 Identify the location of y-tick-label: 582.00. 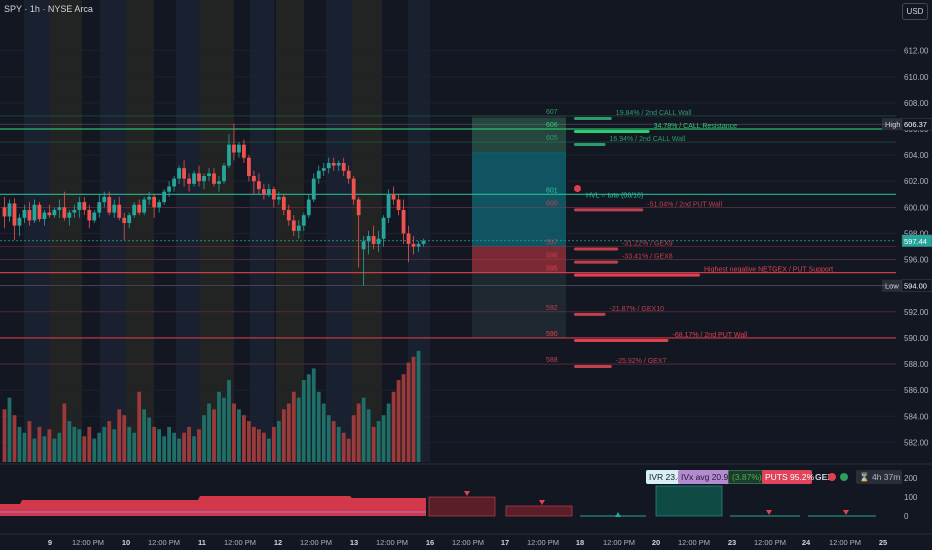
(916, 442).